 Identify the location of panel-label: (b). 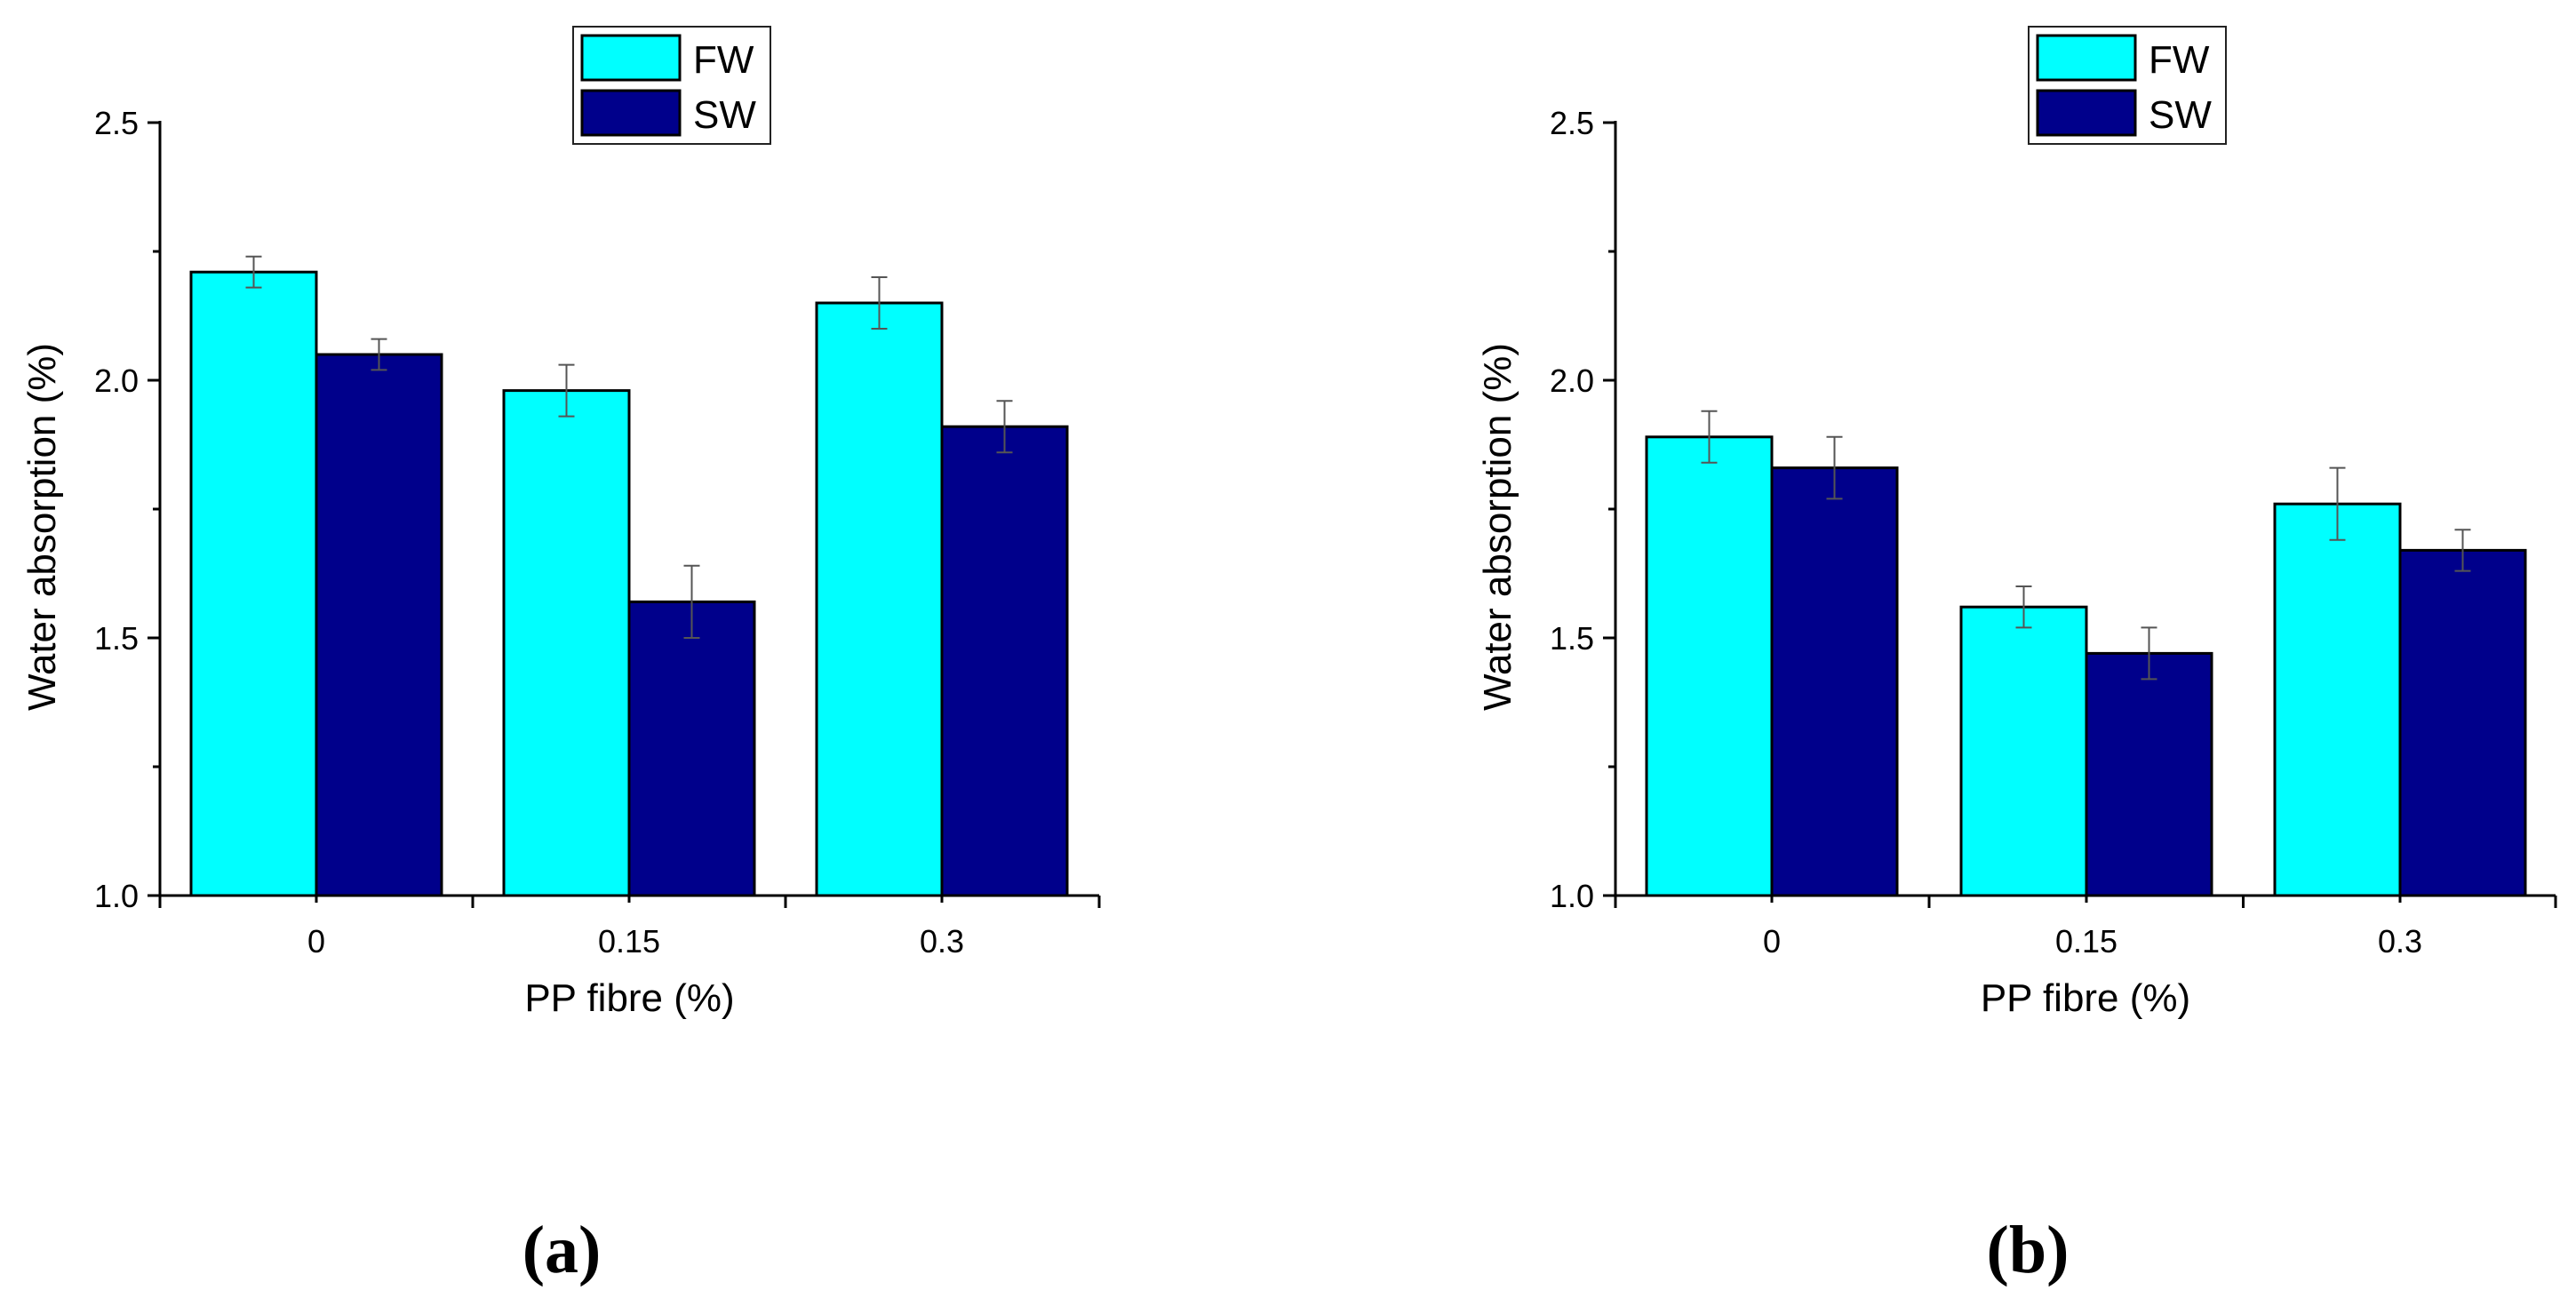
(2028, 1250).